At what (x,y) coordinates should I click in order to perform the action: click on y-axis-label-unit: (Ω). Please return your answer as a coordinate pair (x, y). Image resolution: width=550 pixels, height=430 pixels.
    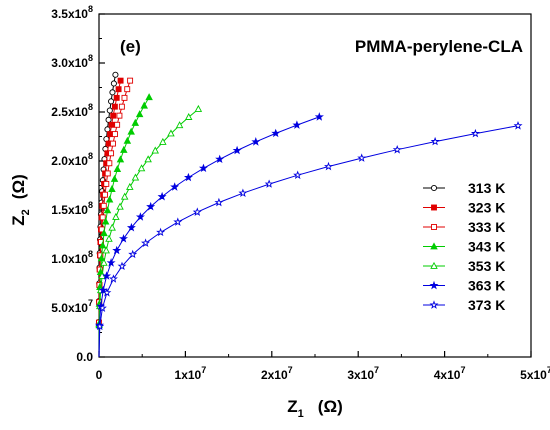
    Looking at the image, I should click on (18, 186).